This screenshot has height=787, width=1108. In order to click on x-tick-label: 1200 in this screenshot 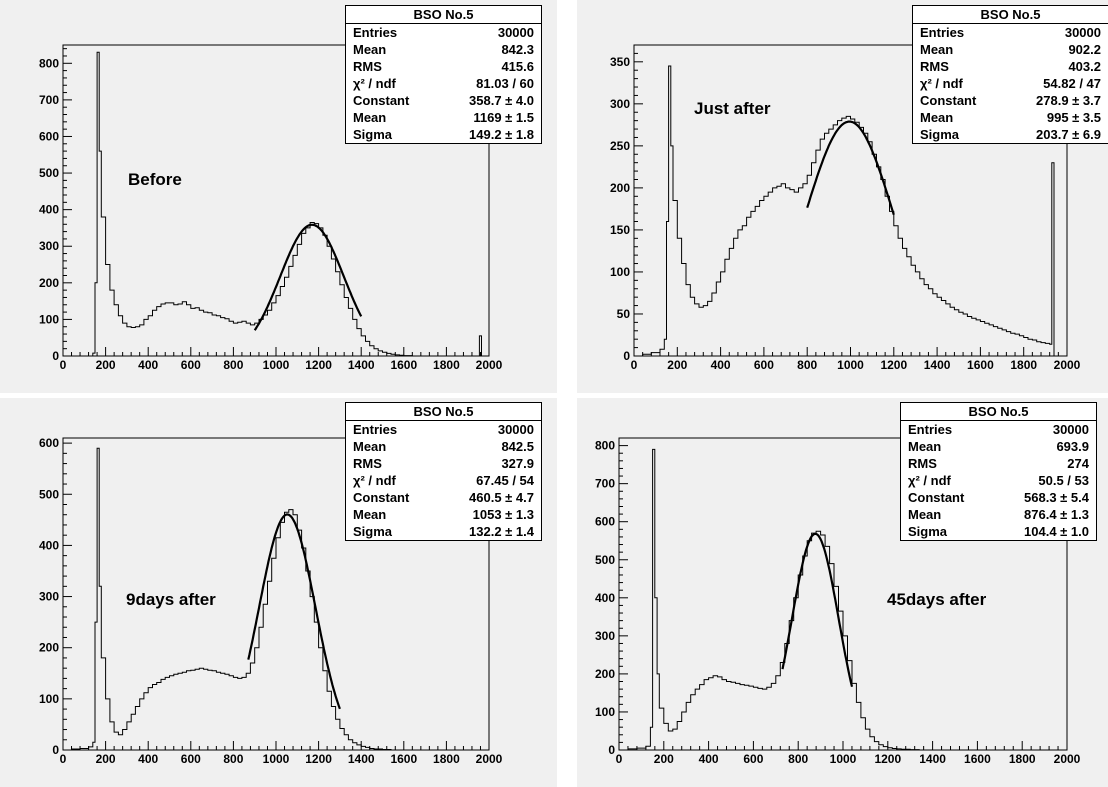, I will do `click(887, 759)`.